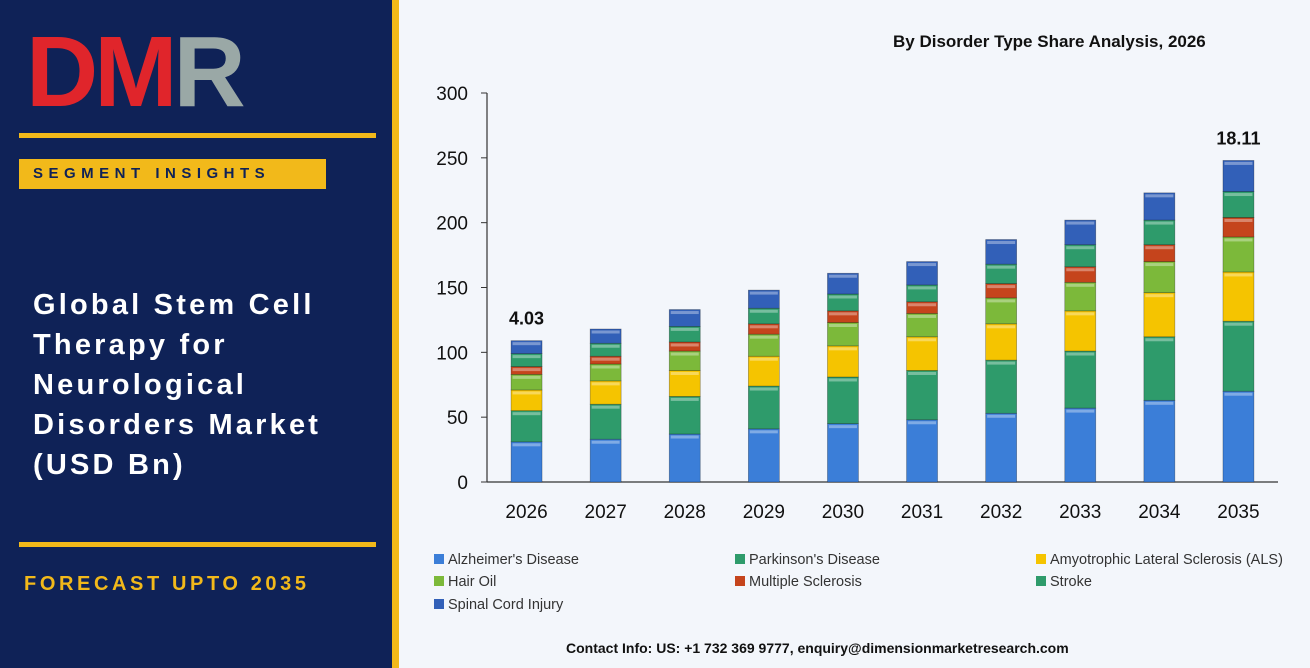 Image resolution: width=1310 pixels, height=668 pixels. I want to click on y-tick-label: 200, so click(452, 224).